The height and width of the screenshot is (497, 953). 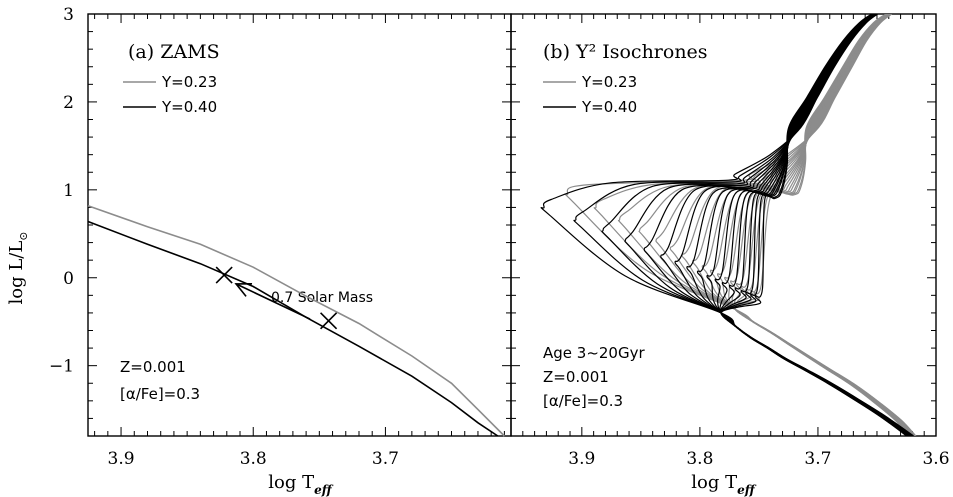 What do you see at coordinates (160, 394) in the screenshot?
I see `panel-a-note-alpha: [α/Fe]=0.3` at bounding box center [160, 394].